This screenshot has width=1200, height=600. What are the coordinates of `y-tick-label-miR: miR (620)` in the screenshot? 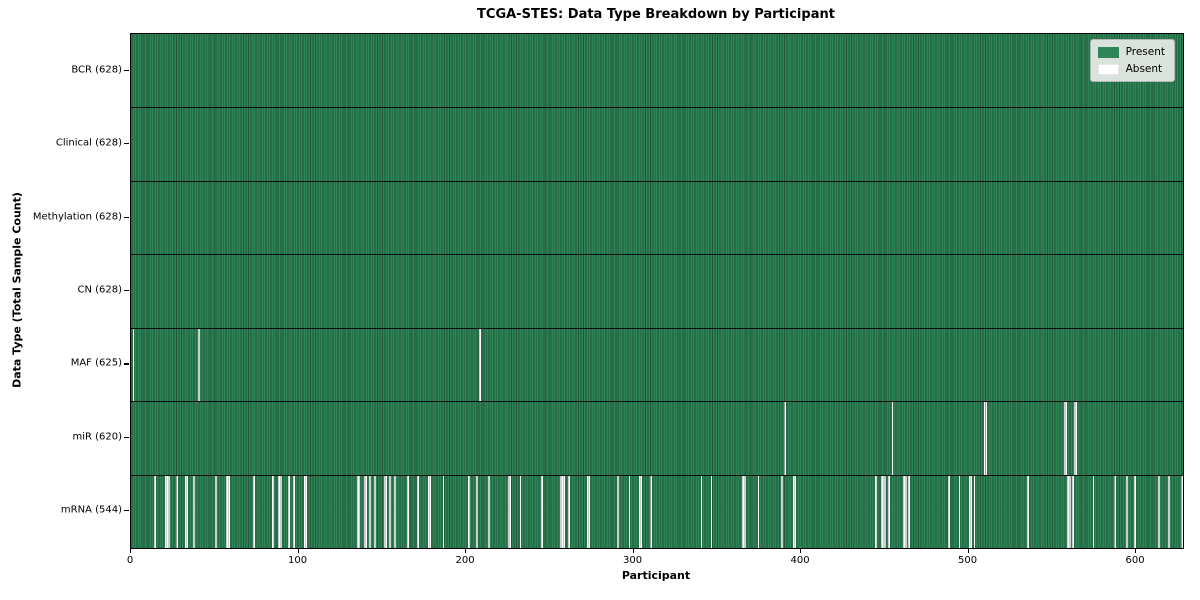 It's located at (97, 437).